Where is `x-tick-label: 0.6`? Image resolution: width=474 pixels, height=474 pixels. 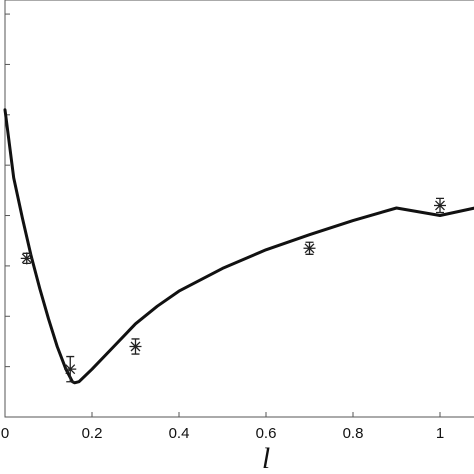
x-tick-label: 0.6 is located at coordinates (266, 433).